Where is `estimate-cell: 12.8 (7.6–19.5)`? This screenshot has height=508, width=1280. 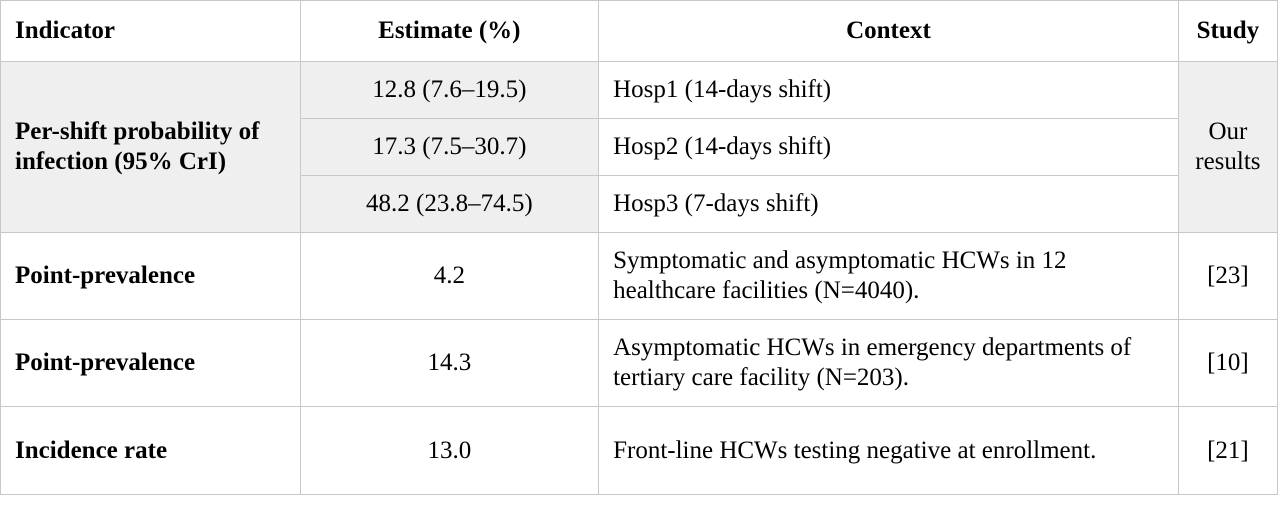 estimate-cell: 12.8 (7.6–19.5) is located at coordinates (449, 90).